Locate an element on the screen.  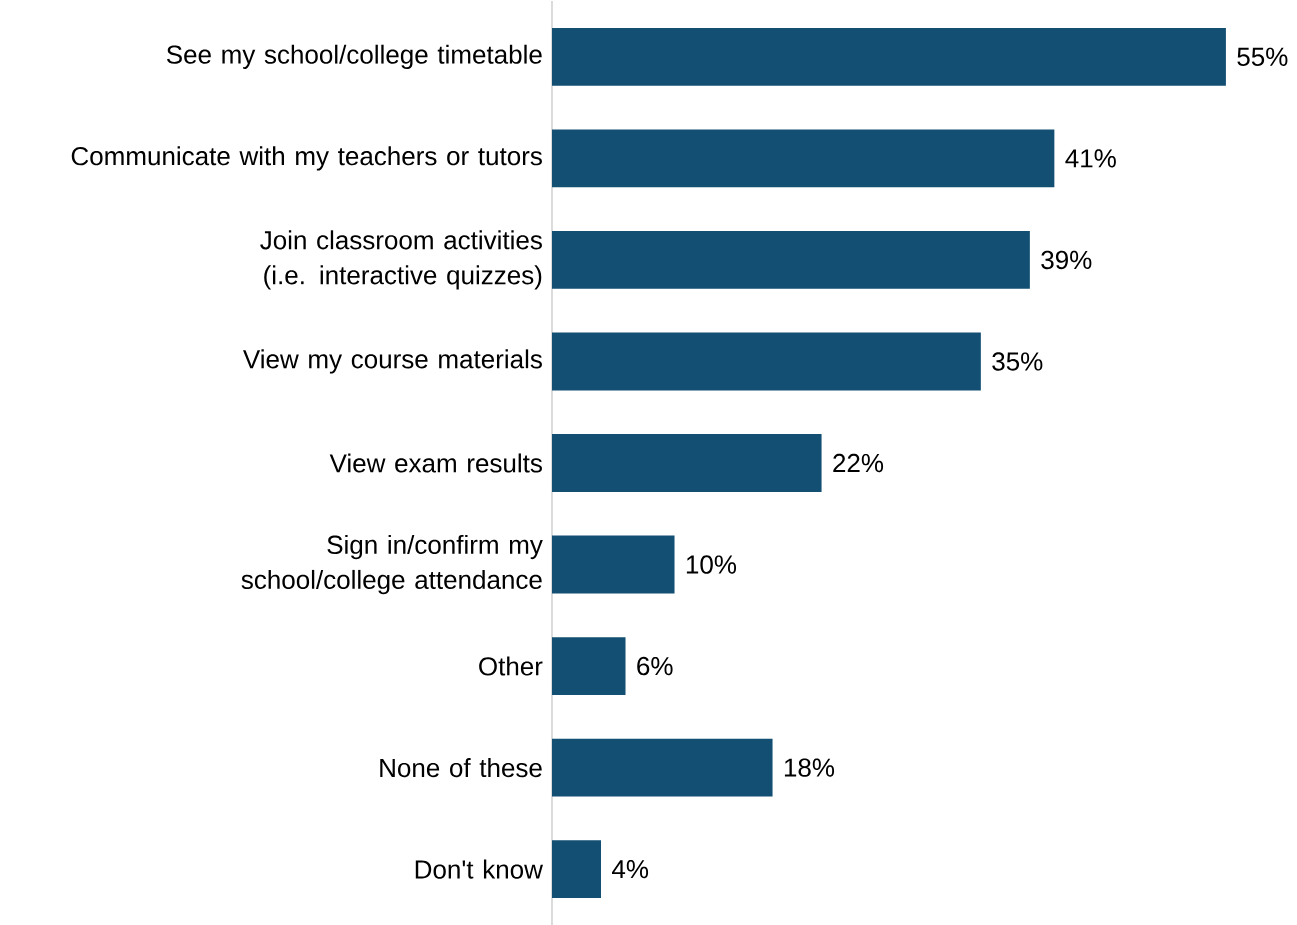
y-tick-label: Sign in/confirm my school/college attendance is located at coordinates (392, 564).